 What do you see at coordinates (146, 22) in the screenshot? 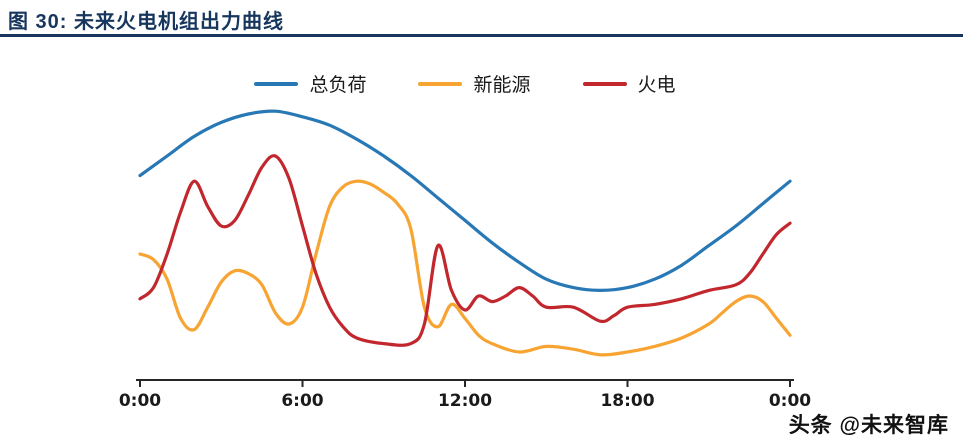
I see `figure-title: 图 30: 未来火电机组出力曲线` at bounding box center [146, 22].